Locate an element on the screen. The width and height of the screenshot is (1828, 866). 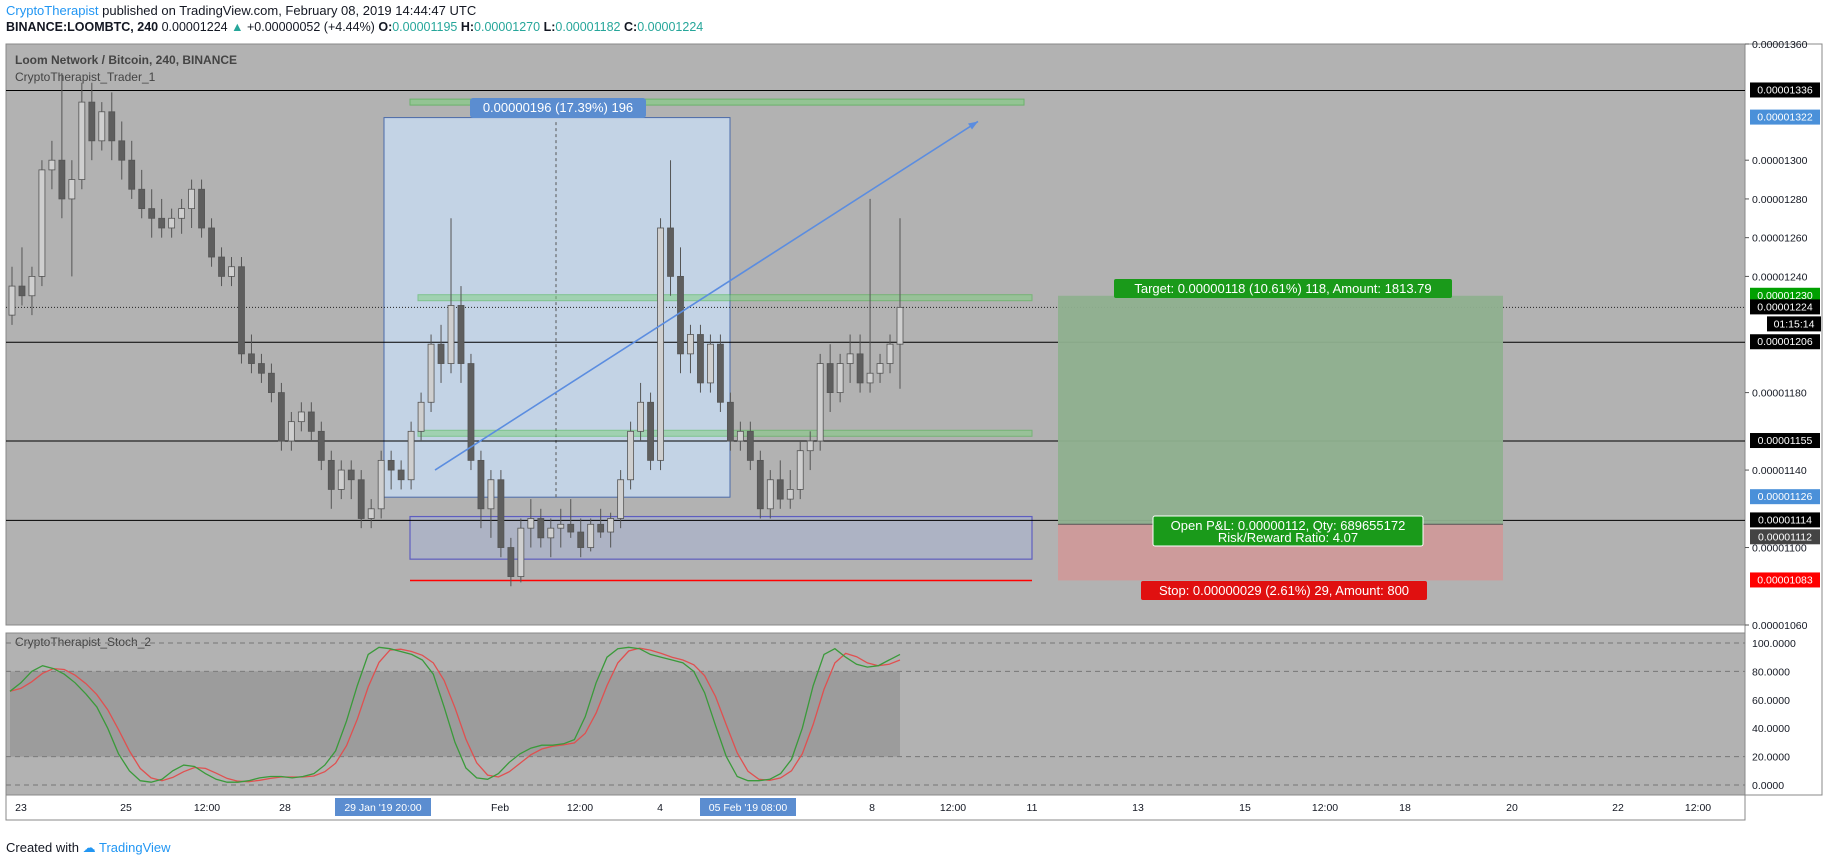
price-tick-label: 0.00001060 is located at coordinates (1780, 626).